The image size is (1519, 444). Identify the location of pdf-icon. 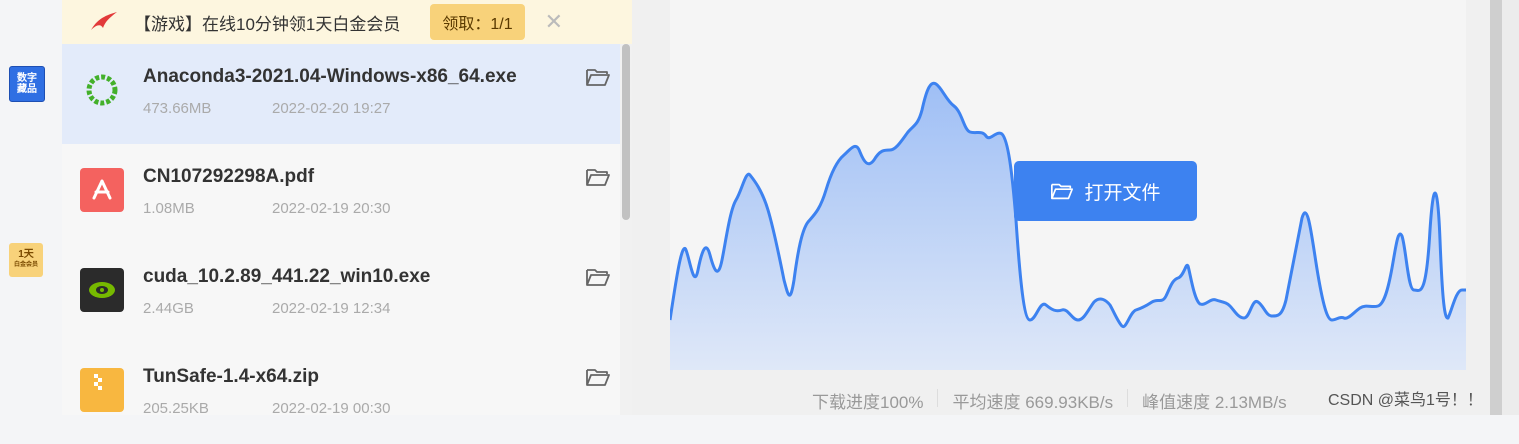
(102, 190).